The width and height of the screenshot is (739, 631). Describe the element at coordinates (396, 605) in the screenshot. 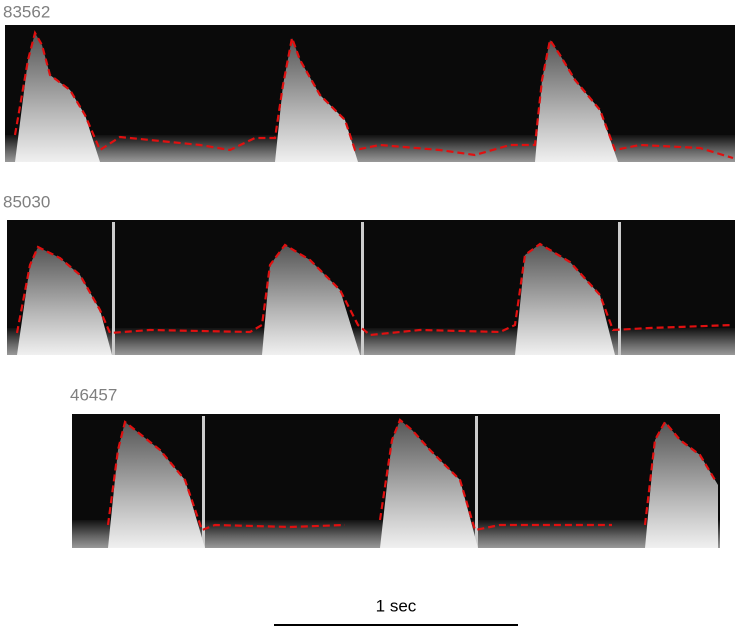

I see `scale-bar-label: 1 sec` at that location.